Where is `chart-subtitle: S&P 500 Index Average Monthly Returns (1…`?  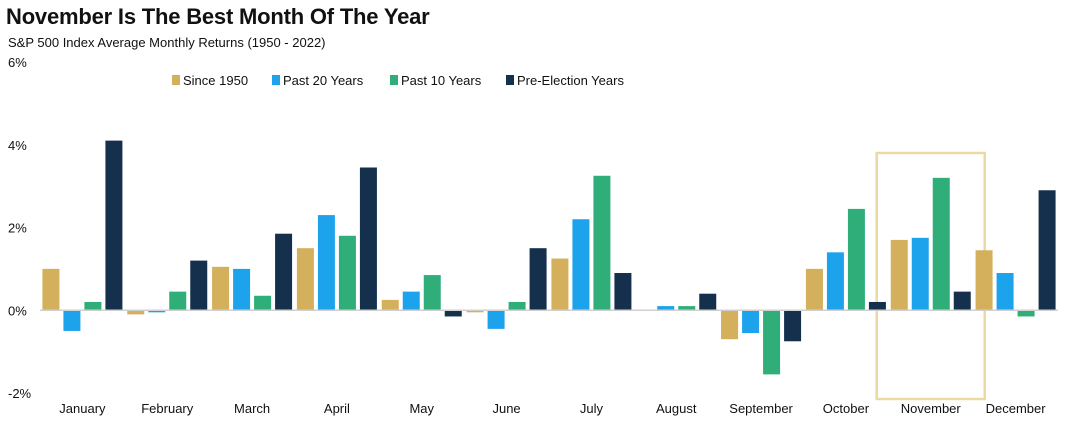 chart-subtitle: S&P 500 Index Average Monthly Returns (1… is located at coordinates (167, 42).